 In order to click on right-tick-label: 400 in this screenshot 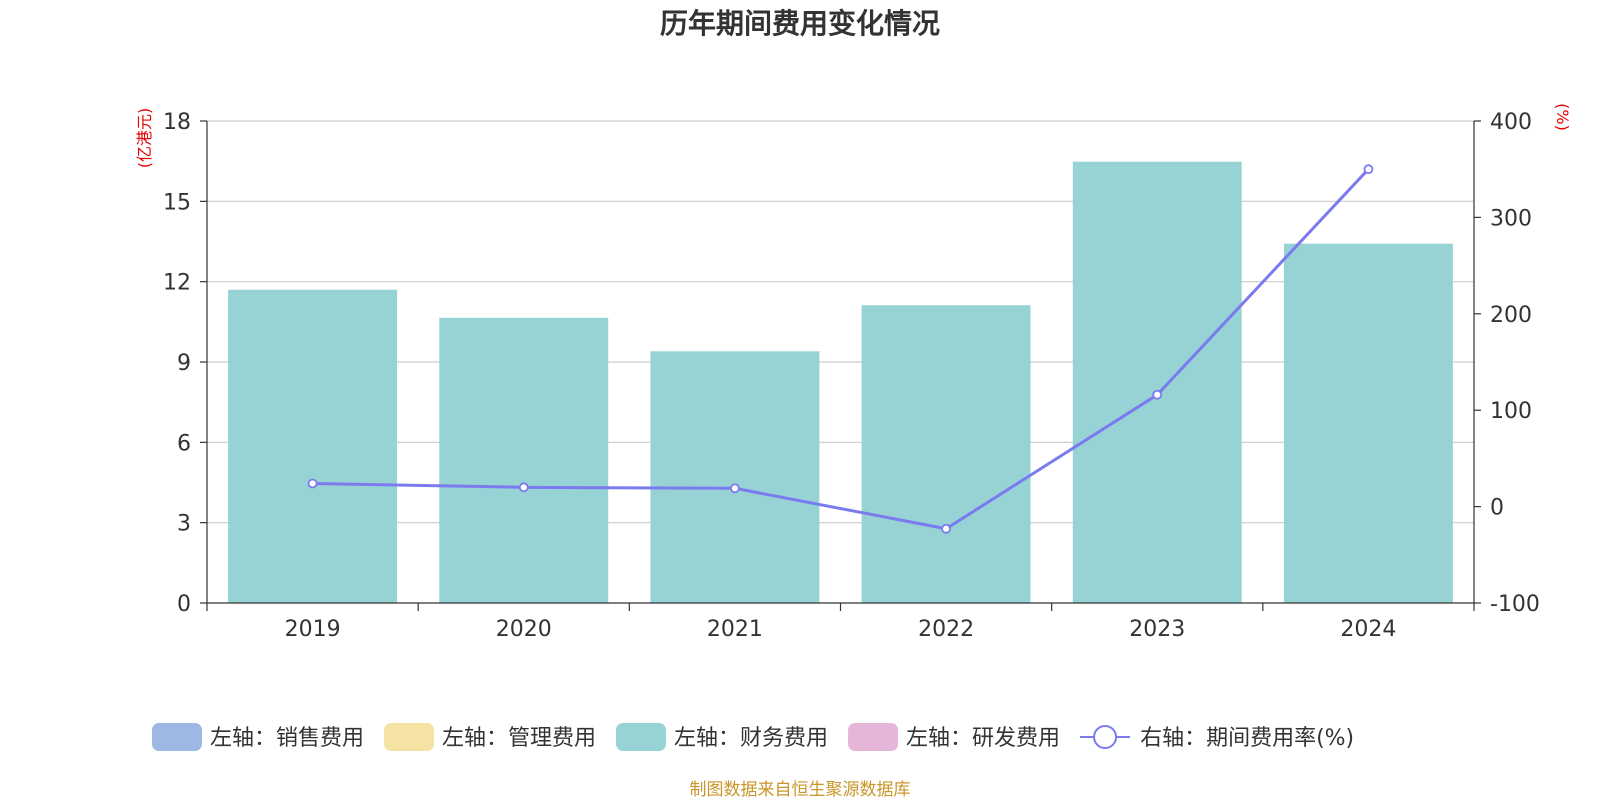, I will do `click(1511, 122)`.